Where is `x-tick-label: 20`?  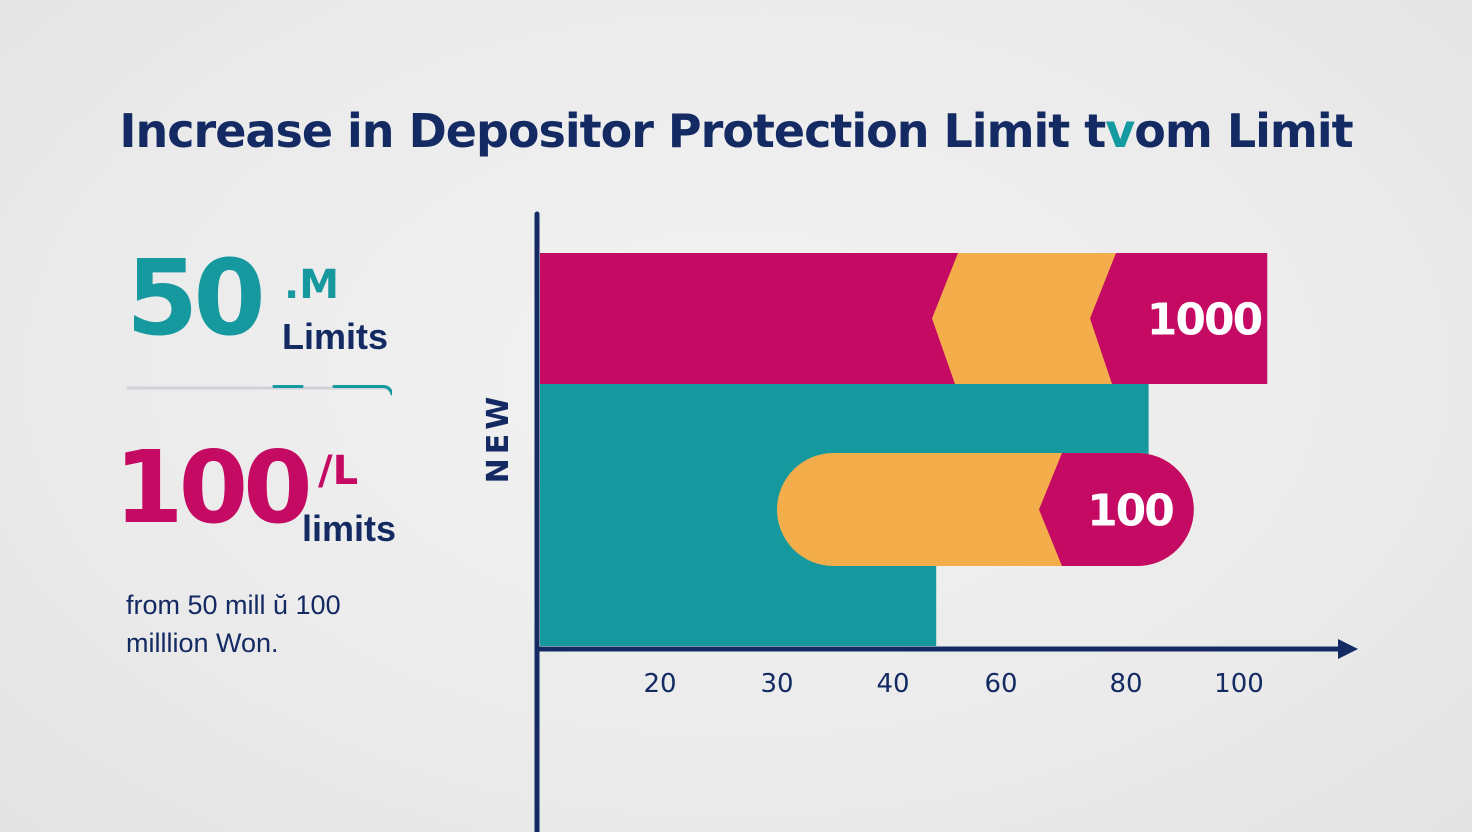
x-tick-label: 20 is located at coordinates (659, 684).